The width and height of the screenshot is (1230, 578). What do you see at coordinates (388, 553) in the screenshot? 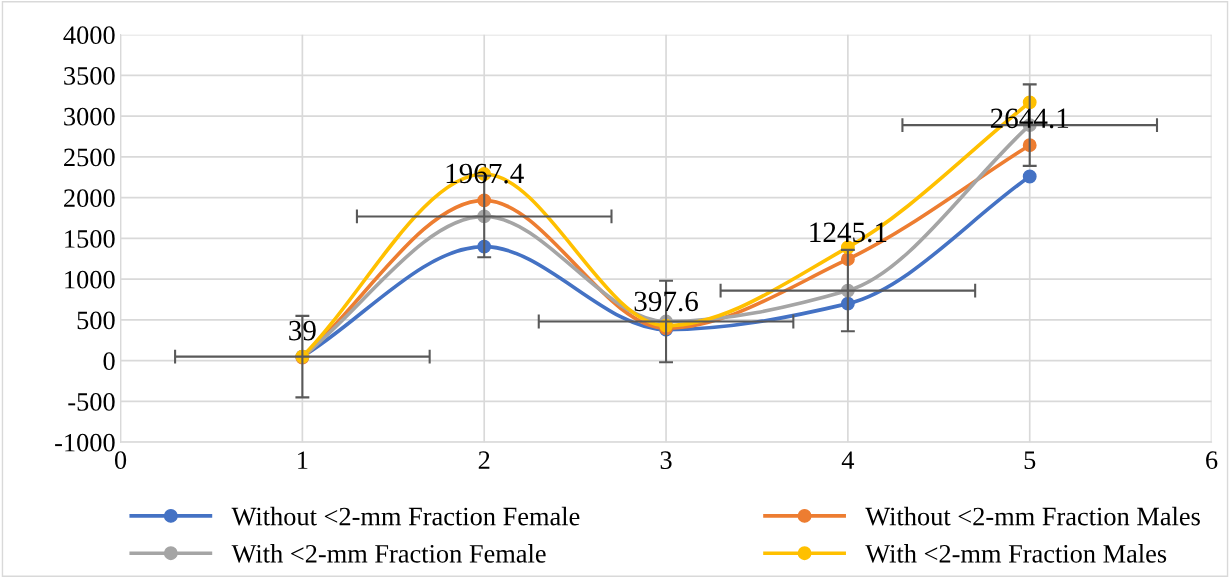
I see `legend-label: With <2-mm Fraction Female` at bounding box center [388, 553].